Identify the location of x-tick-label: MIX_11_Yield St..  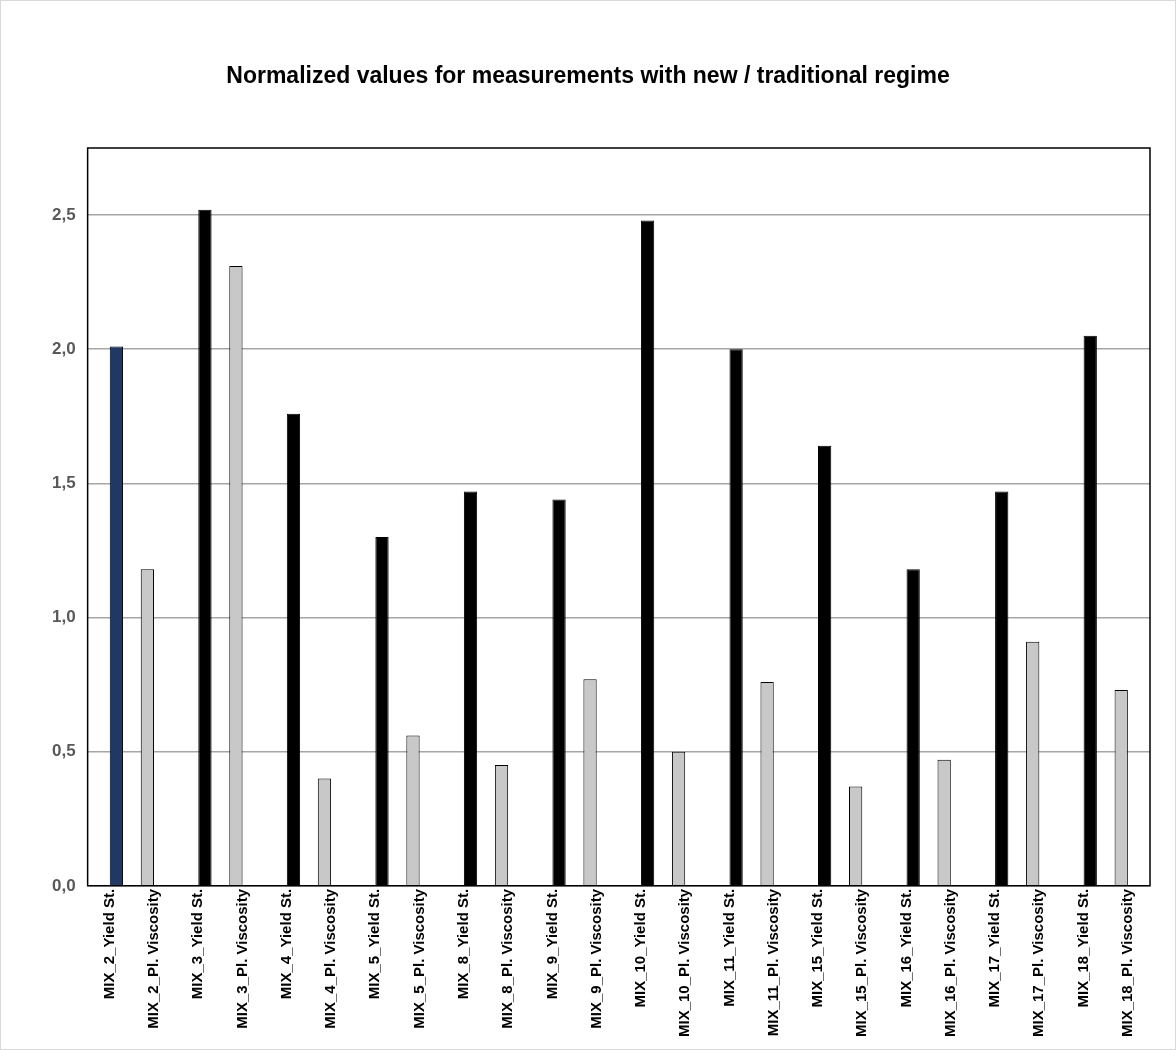
(728, 947).